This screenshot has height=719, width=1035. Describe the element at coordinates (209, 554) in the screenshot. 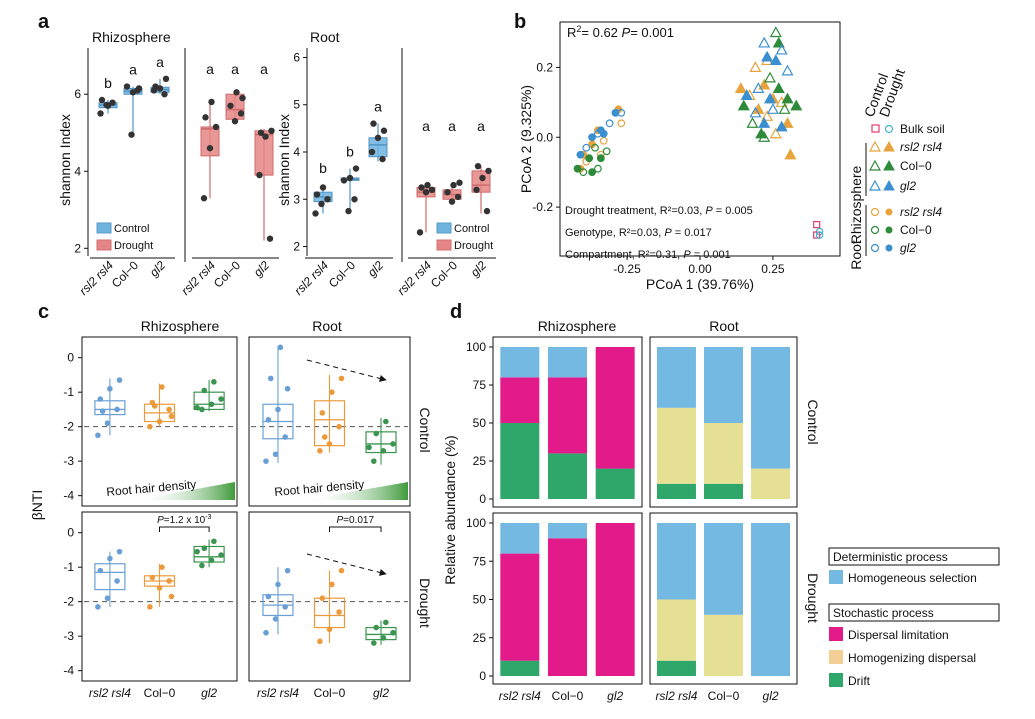

I see `c-box` at that location.